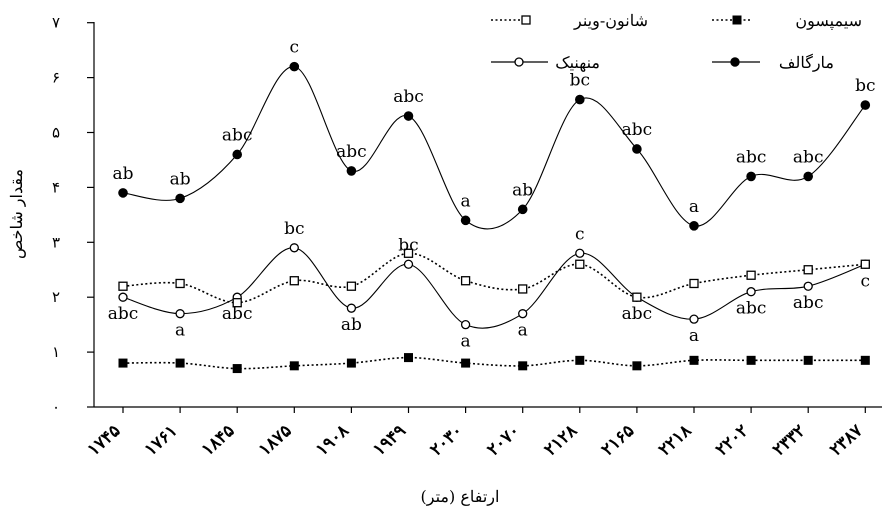  I want to click on legend: شانون-وینر سیمپسون منهنیک مارگالف, so click(676, 41).